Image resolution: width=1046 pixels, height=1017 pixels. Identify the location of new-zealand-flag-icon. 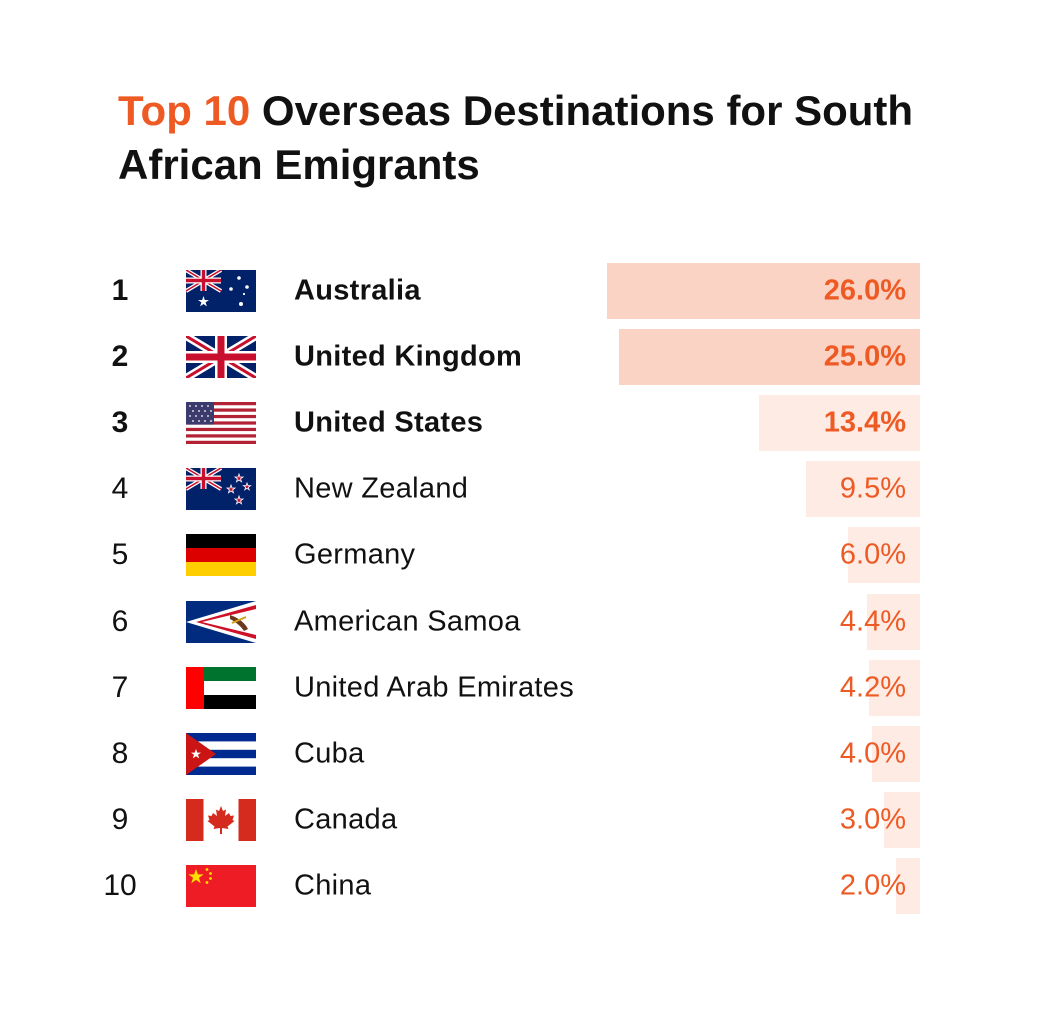
(221, 489).